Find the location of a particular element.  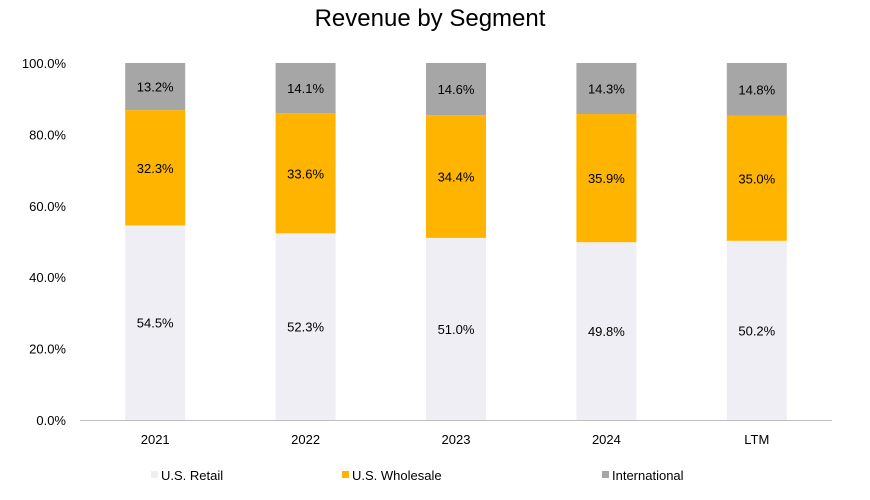

data-label: 51.0% is located at coordinates (456, 329).